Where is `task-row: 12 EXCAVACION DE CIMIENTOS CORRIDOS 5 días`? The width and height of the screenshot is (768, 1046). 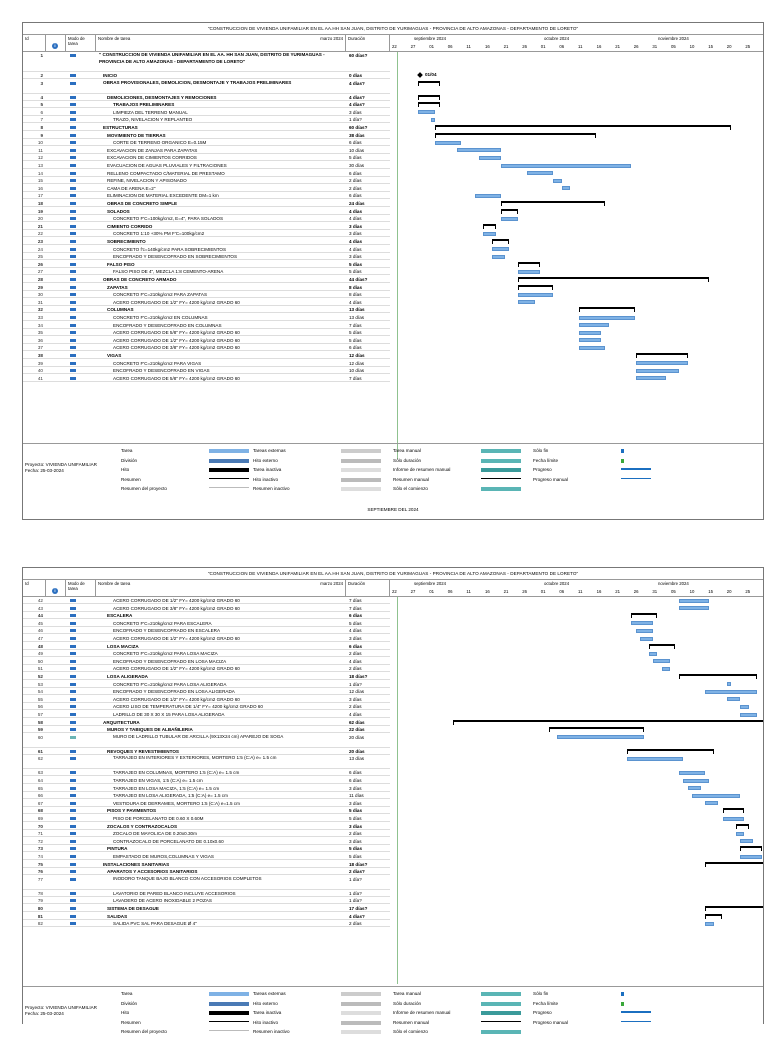 task-row: 12 EXCAVACION DE CIMIENTOS CORRIDOS 5 días is located at coordinates (206, 158).